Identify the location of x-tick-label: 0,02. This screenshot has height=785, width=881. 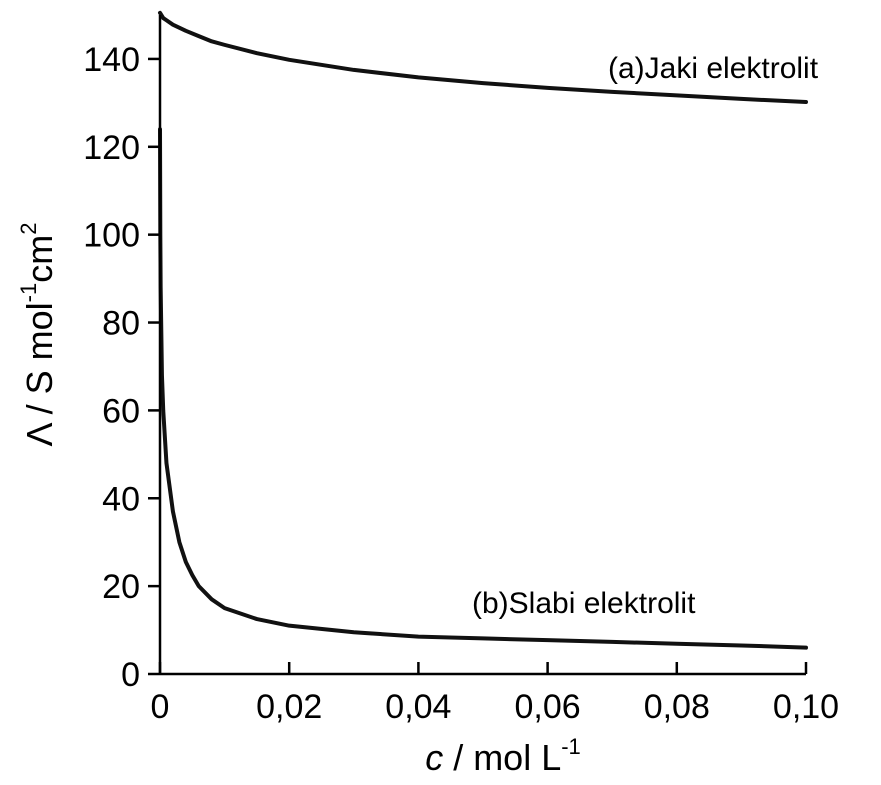
(289, 707).